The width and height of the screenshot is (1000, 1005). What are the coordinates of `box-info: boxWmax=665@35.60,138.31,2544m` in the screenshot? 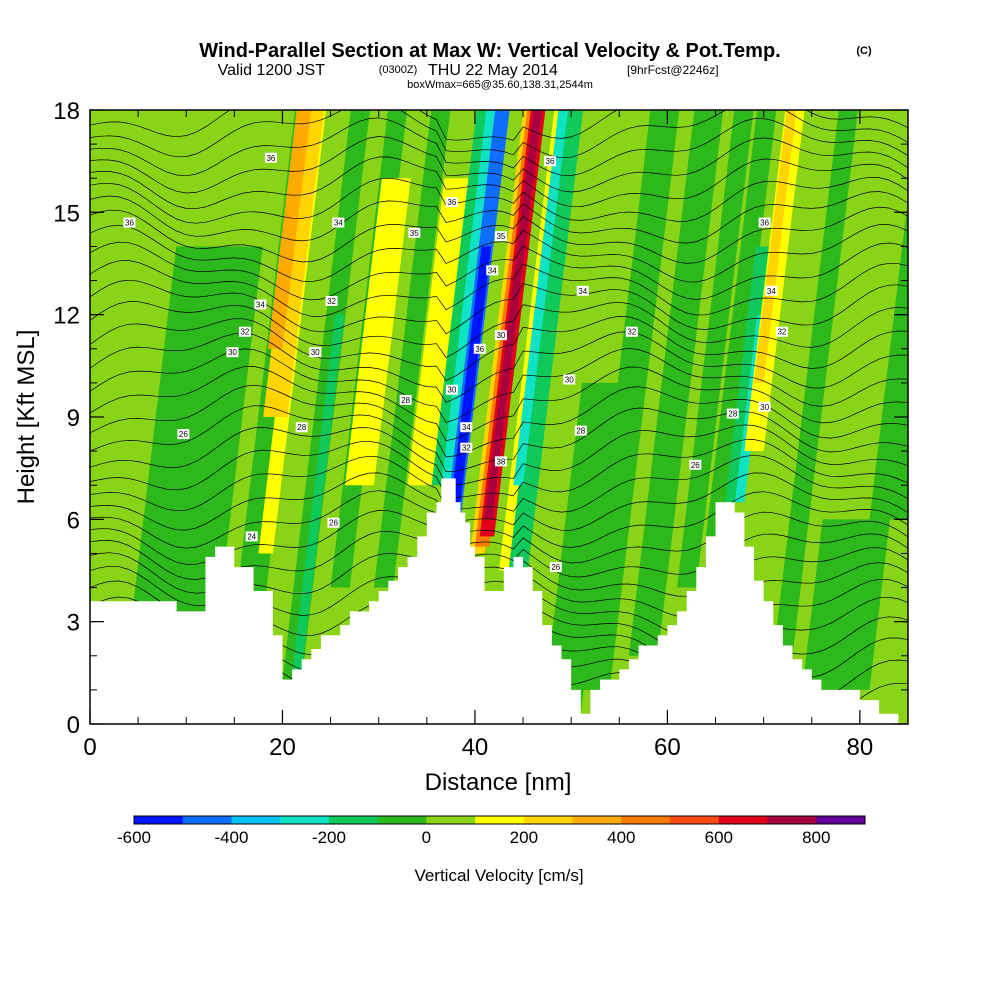 It's located at (500, 85).